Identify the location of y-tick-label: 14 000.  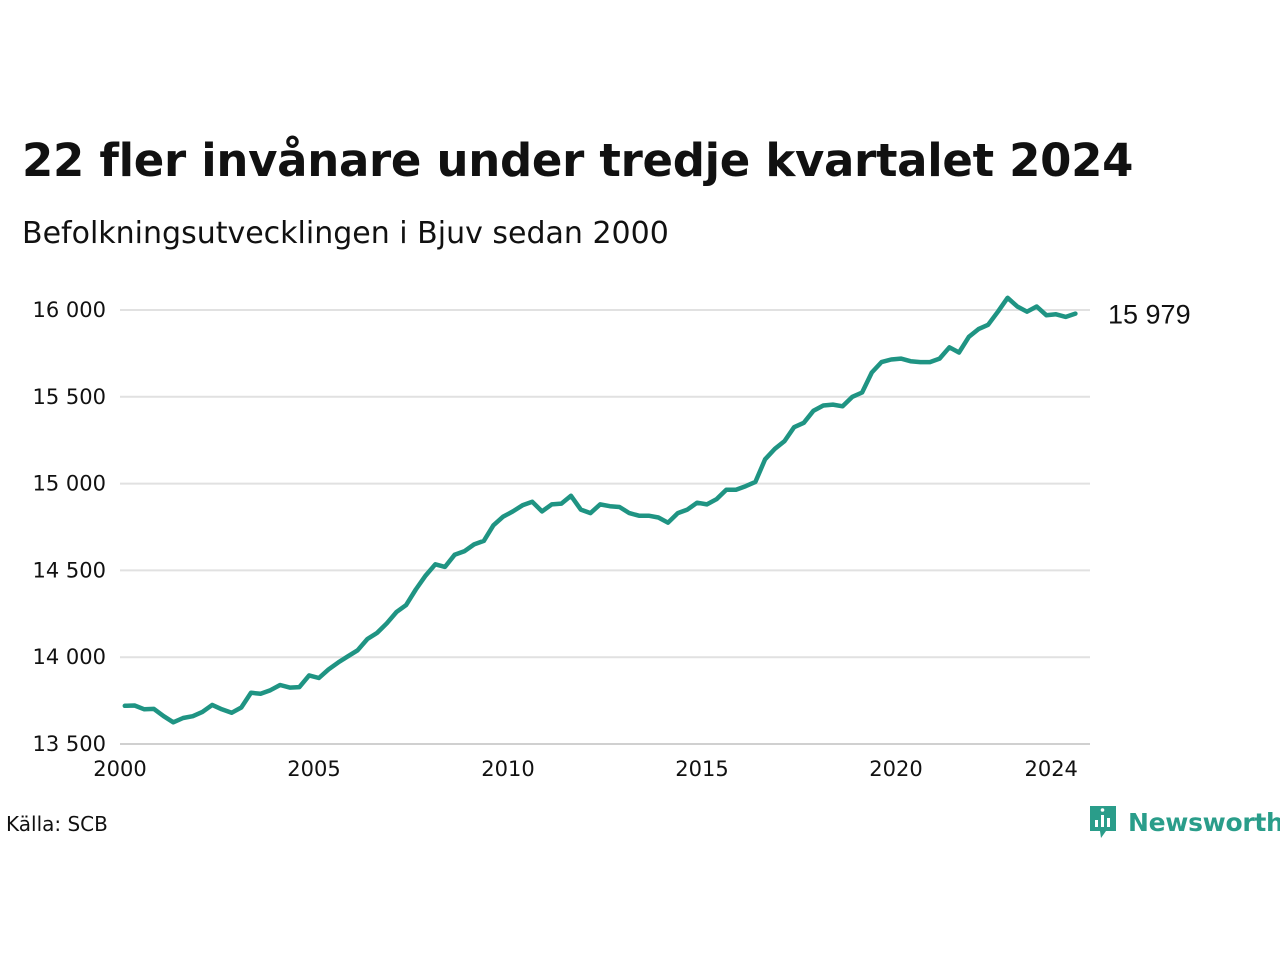
(69, 657).